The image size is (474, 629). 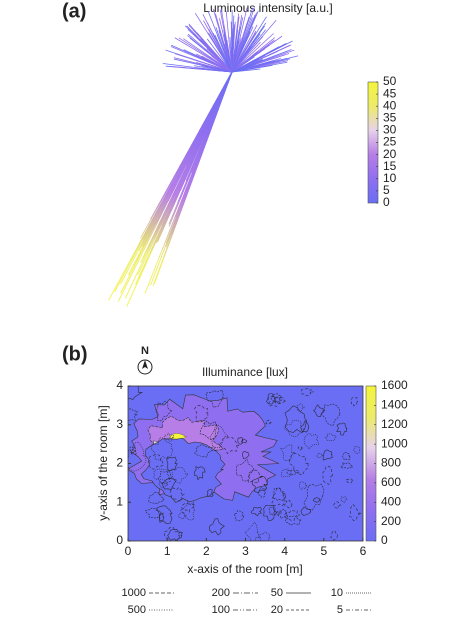 What do you see at coordinates (145, 367) in the screenshot?
I see `compass` at bounding box center [145, 367].